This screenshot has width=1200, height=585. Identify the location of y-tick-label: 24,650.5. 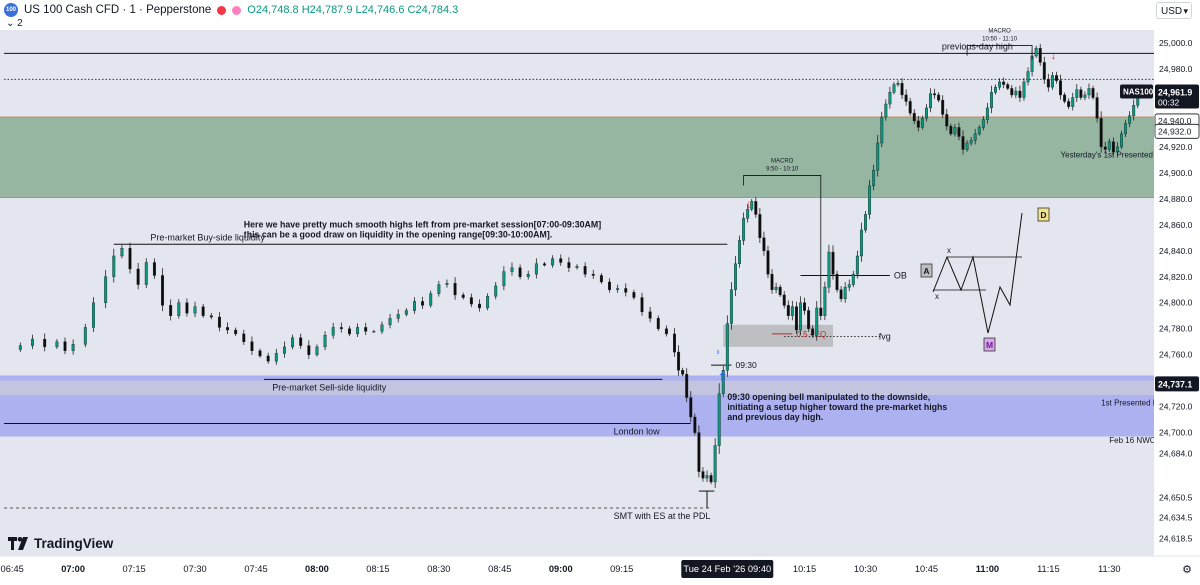
(1176, 498).